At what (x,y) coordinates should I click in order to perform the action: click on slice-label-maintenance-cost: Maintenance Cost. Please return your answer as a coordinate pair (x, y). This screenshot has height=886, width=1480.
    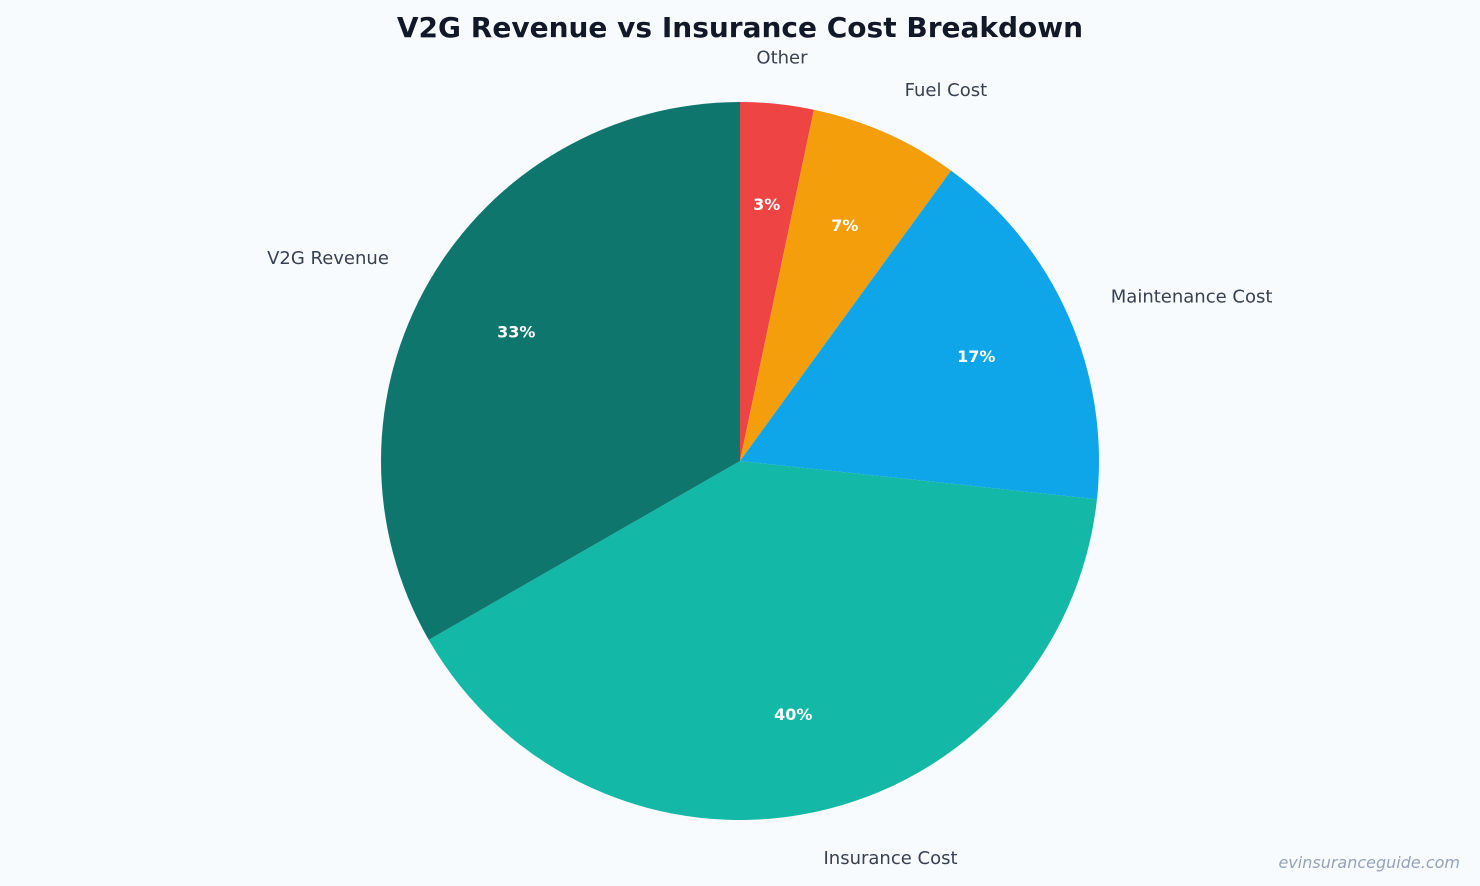
    Looking at the image, I should click on (1192, 296).